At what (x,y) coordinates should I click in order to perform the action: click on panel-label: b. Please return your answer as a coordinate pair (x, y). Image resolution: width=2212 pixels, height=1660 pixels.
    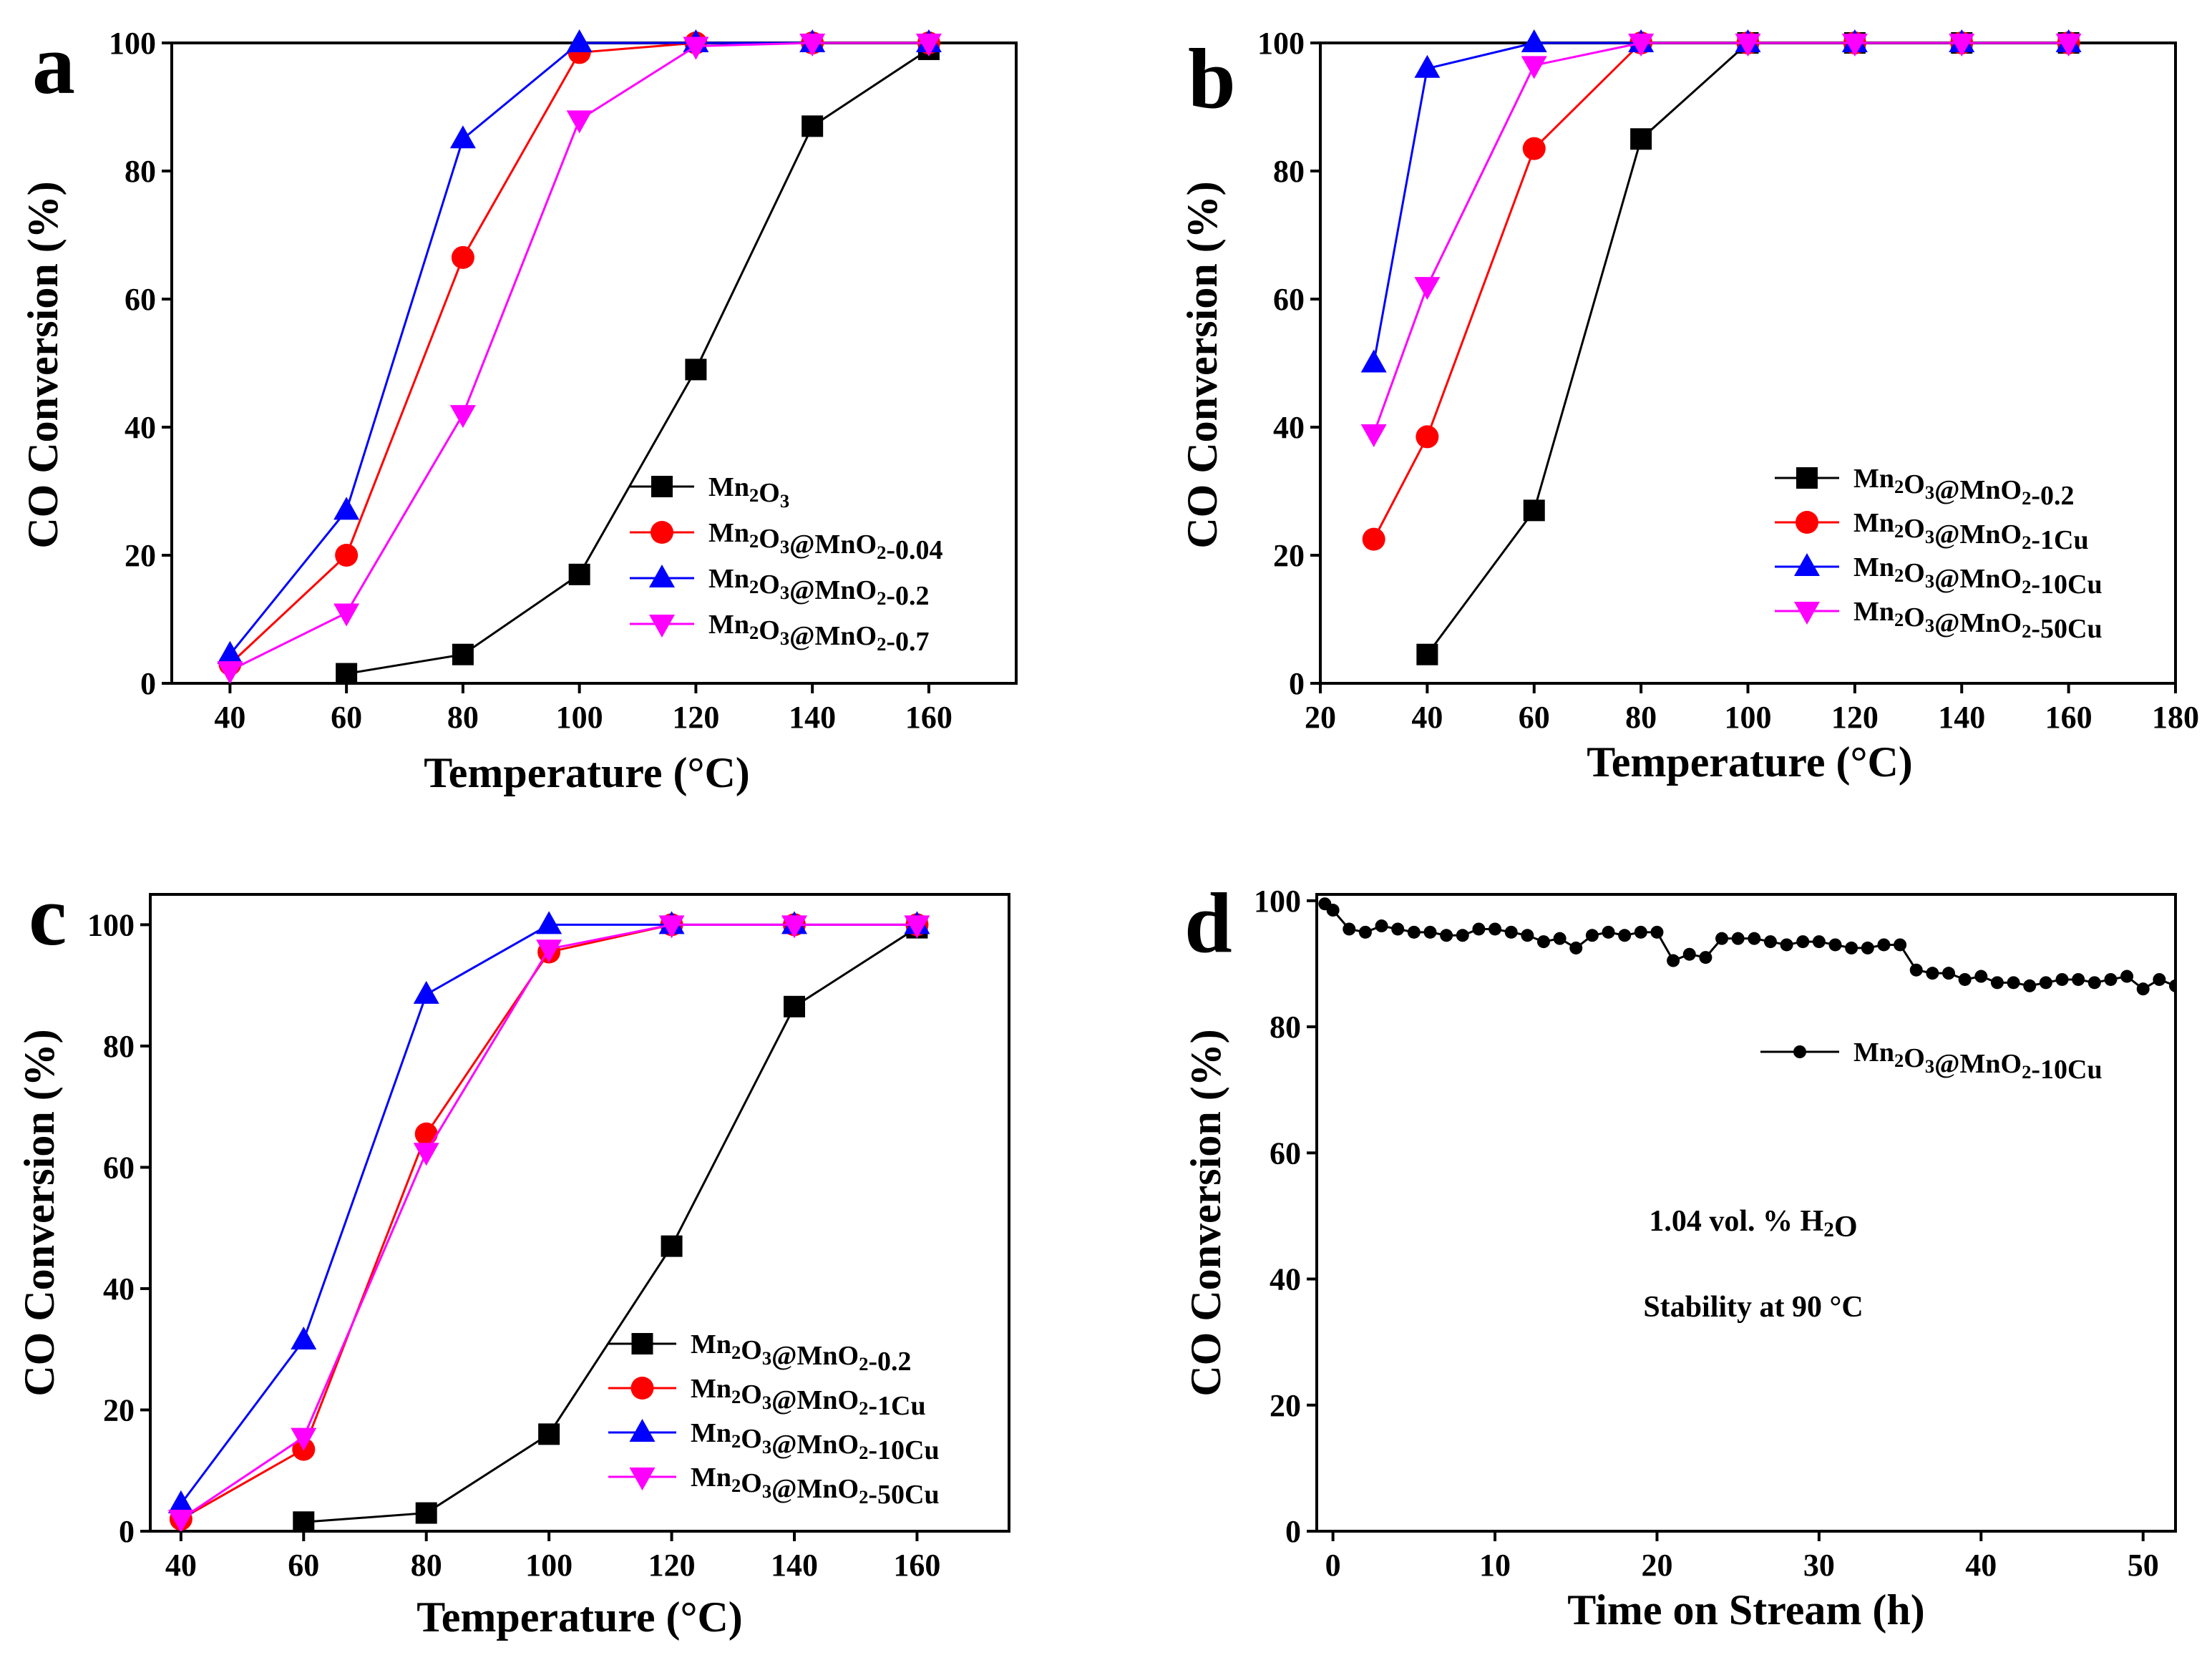
    Looking at the image, I should click on (1212, 79).